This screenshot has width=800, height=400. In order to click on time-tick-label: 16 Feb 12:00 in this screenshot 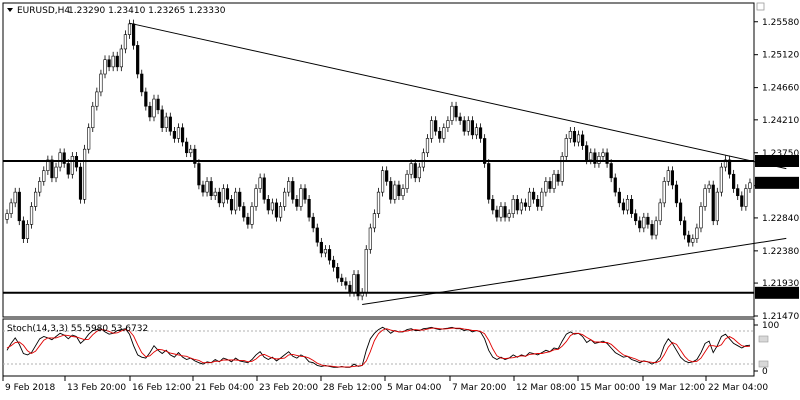, I will do `click(161, 388)`.